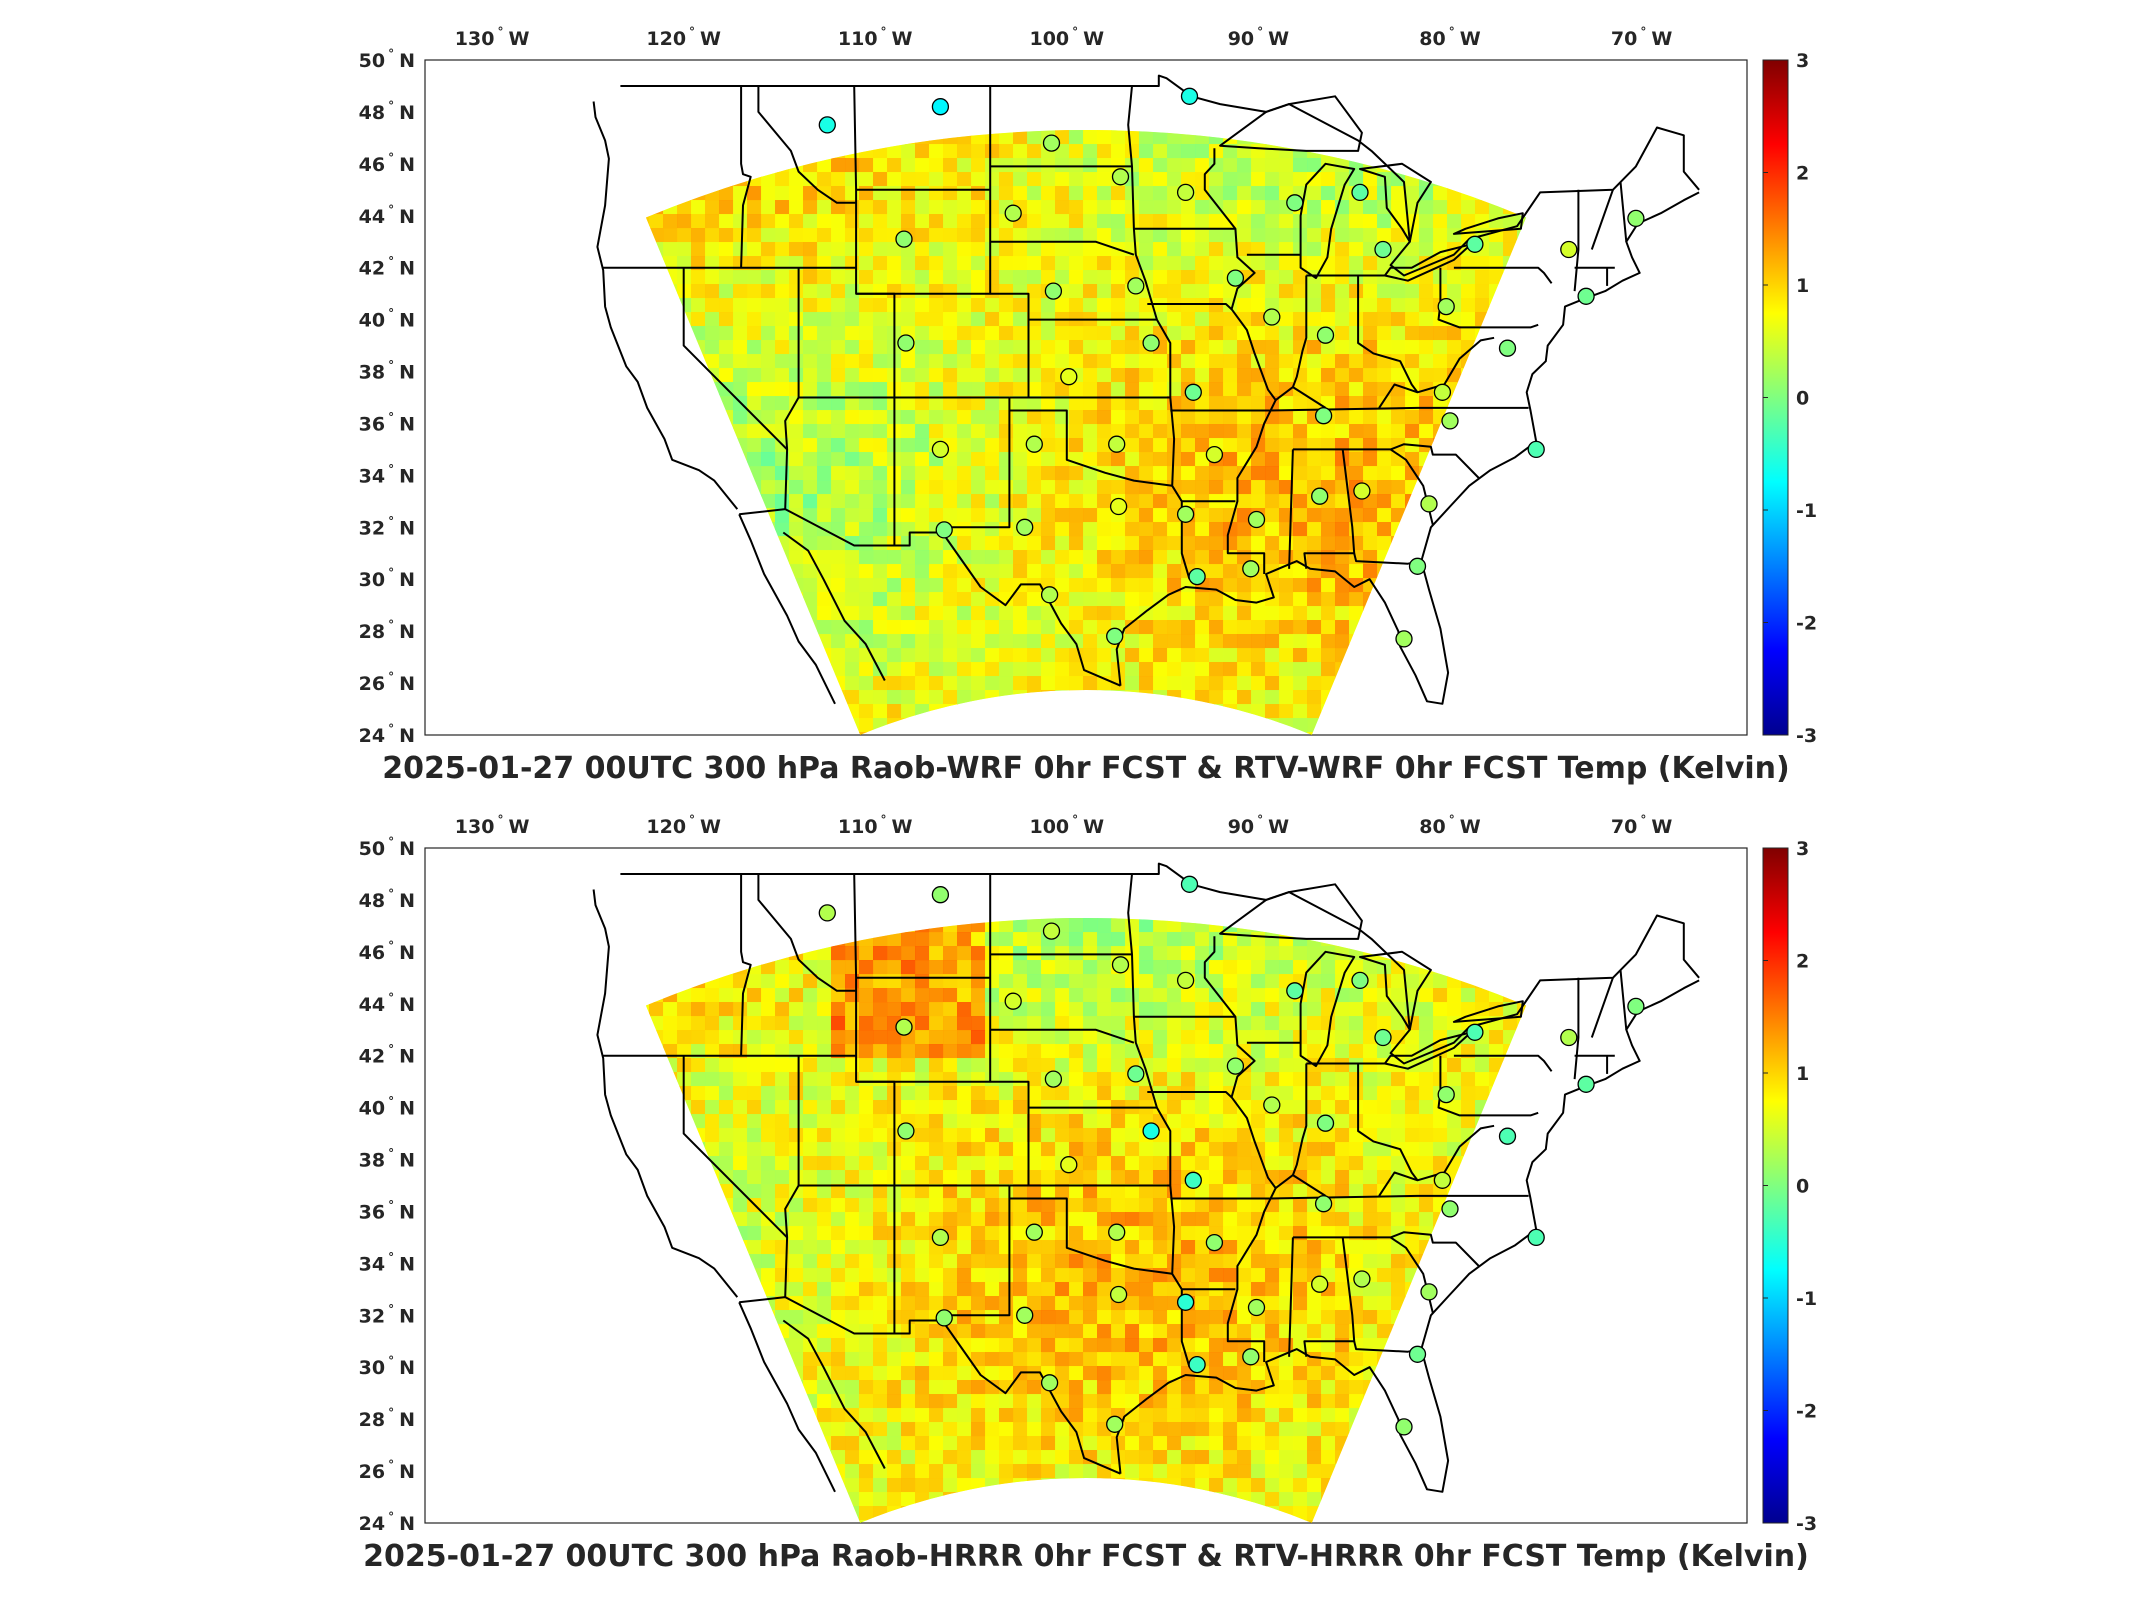 This screenshot has height=1605, width=2133. What do you see at coordinates (1258, 37) in the screenshot?
I see `longitude-tick-label: 90°W` at bounding box center [1258, 37].